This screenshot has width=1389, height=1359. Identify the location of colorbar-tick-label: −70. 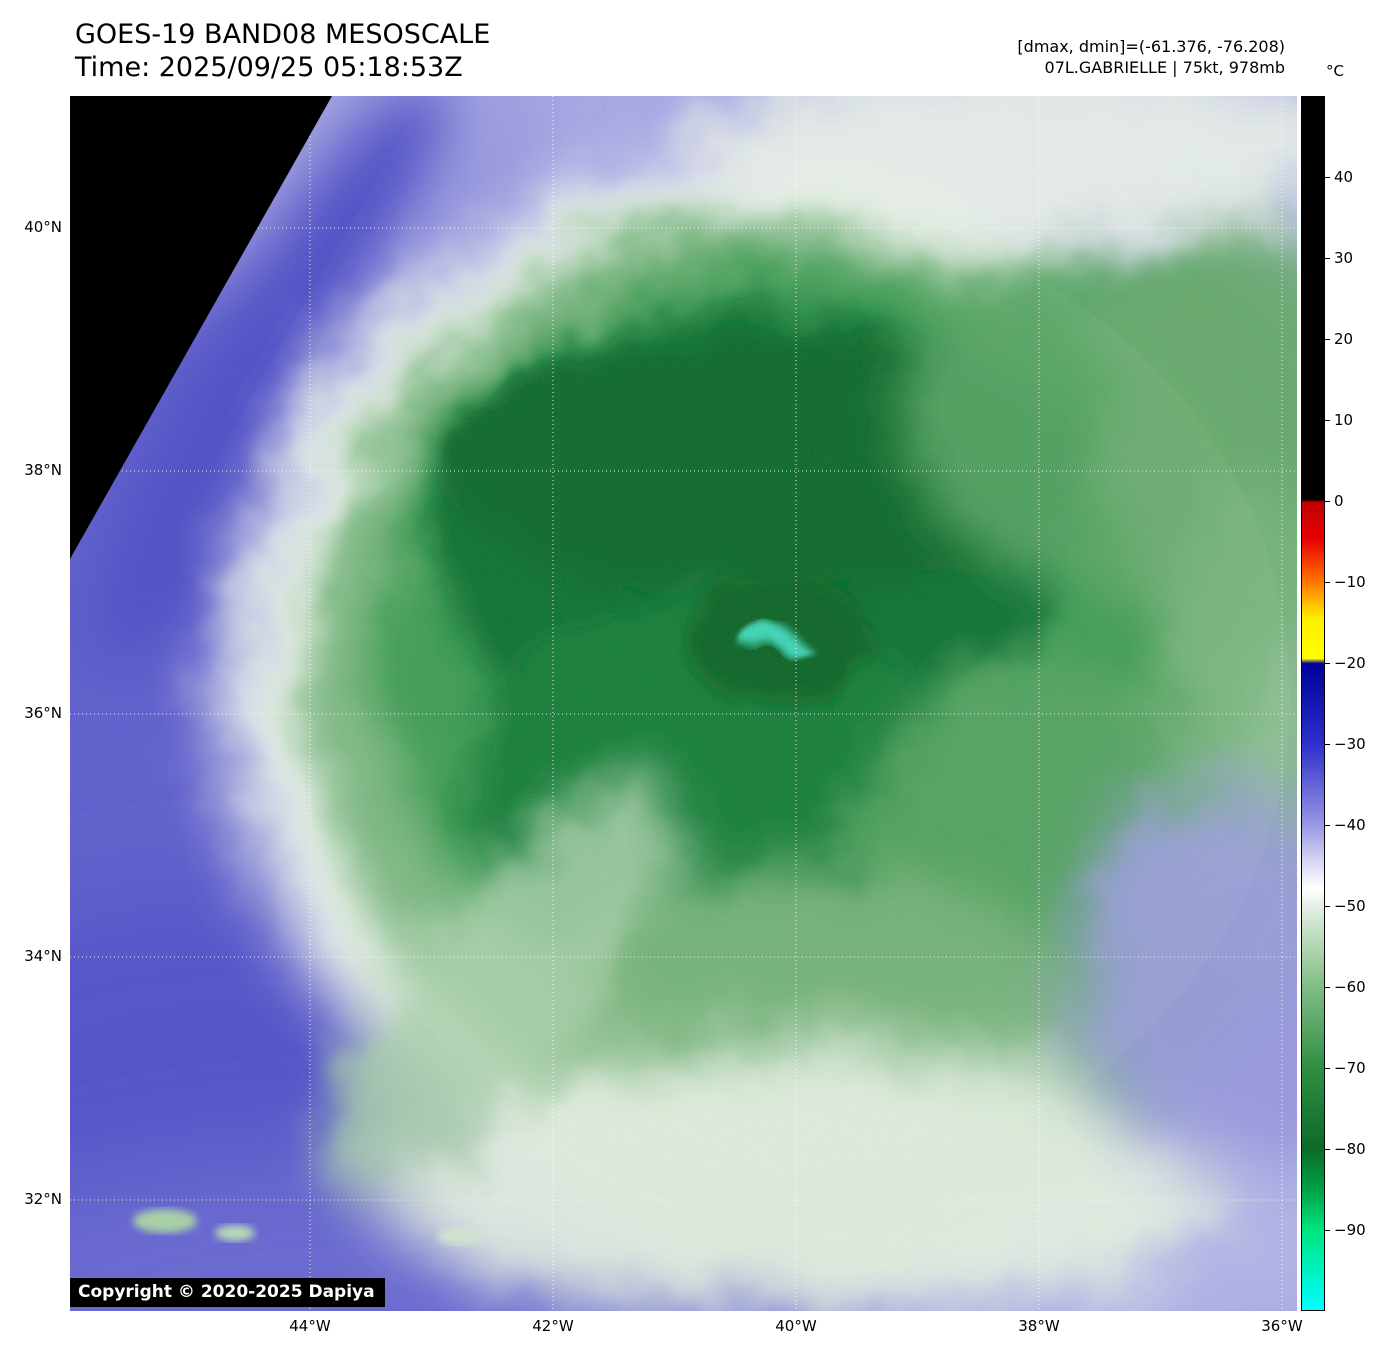
(1350, 1068).